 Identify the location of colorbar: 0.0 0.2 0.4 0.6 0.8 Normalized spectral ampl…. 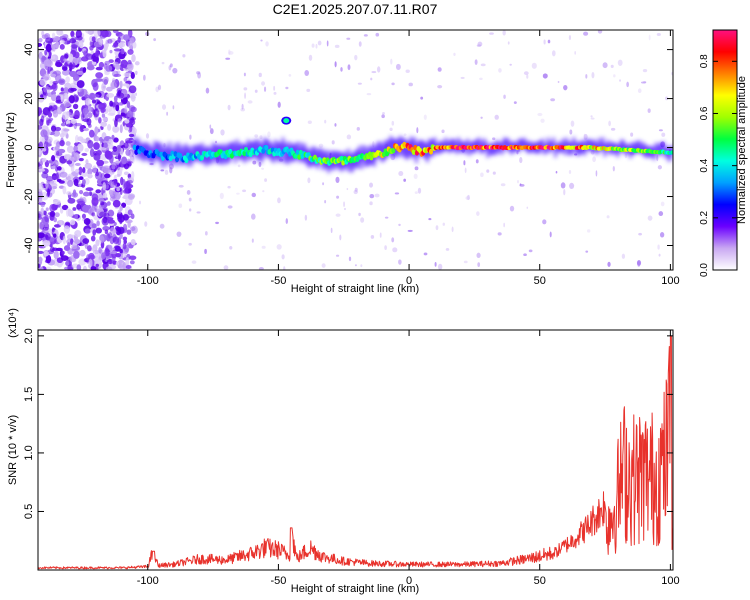
(723, 153).